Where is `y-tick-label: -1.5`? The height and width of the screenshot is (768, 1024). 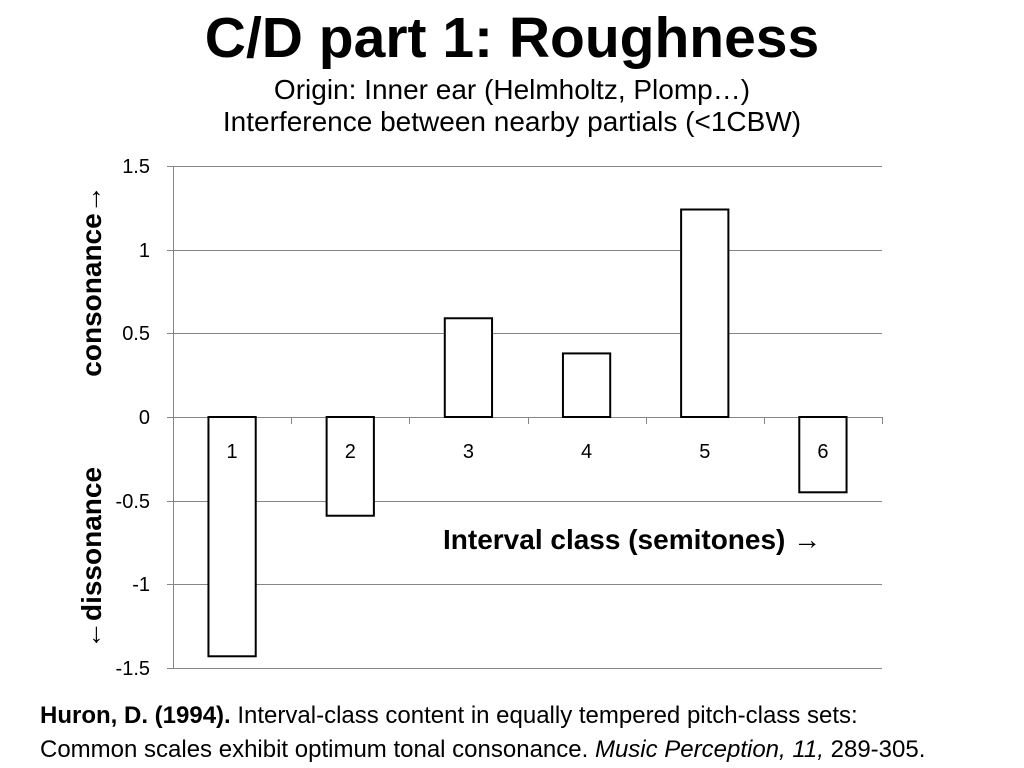
y-tick-label: -1.5 is located at coordinates (133, 669).